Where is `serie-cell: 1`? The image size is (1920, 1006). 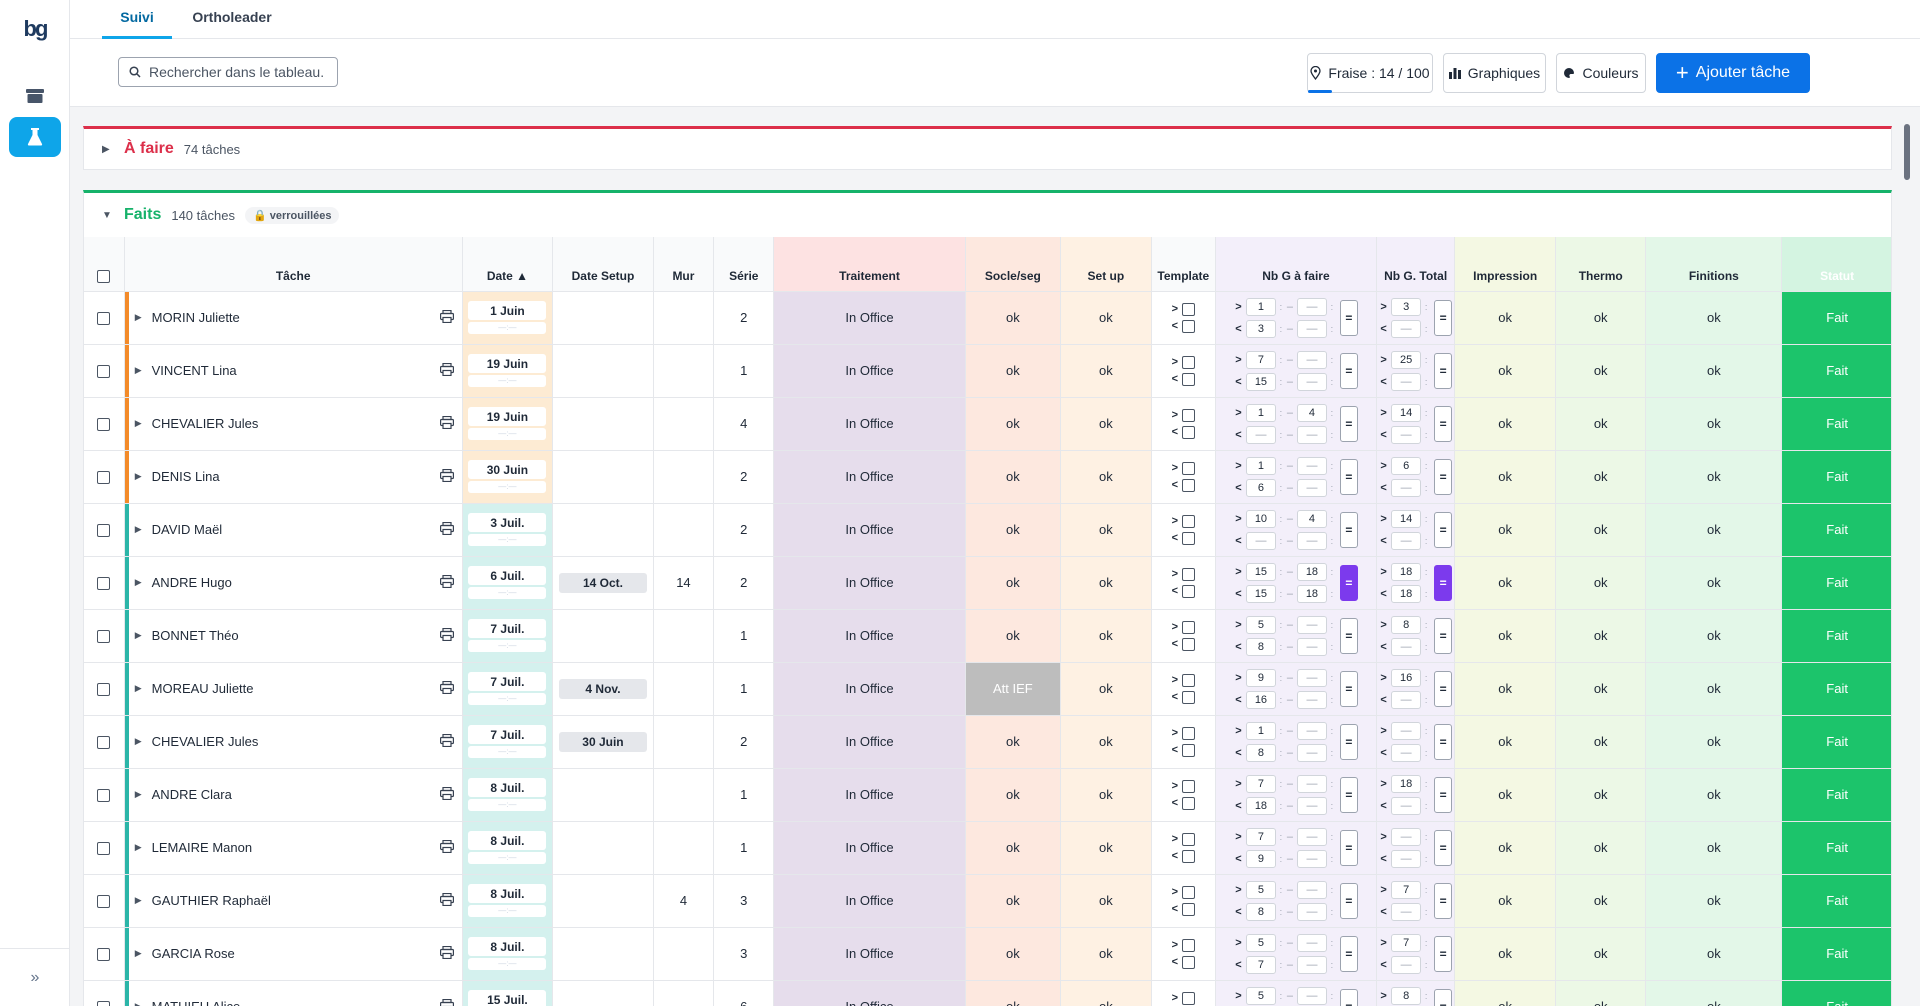
serie-cell: 1 is located at coordinates (744, 636).